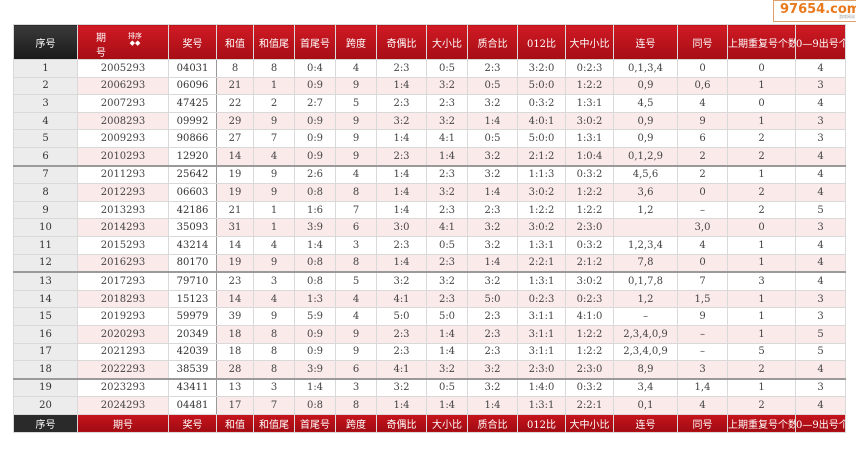 Image resolution: width=856 pixels, height=449 pixels. I want to click on cell-mod012: 1:1:3, so click(541, 174).